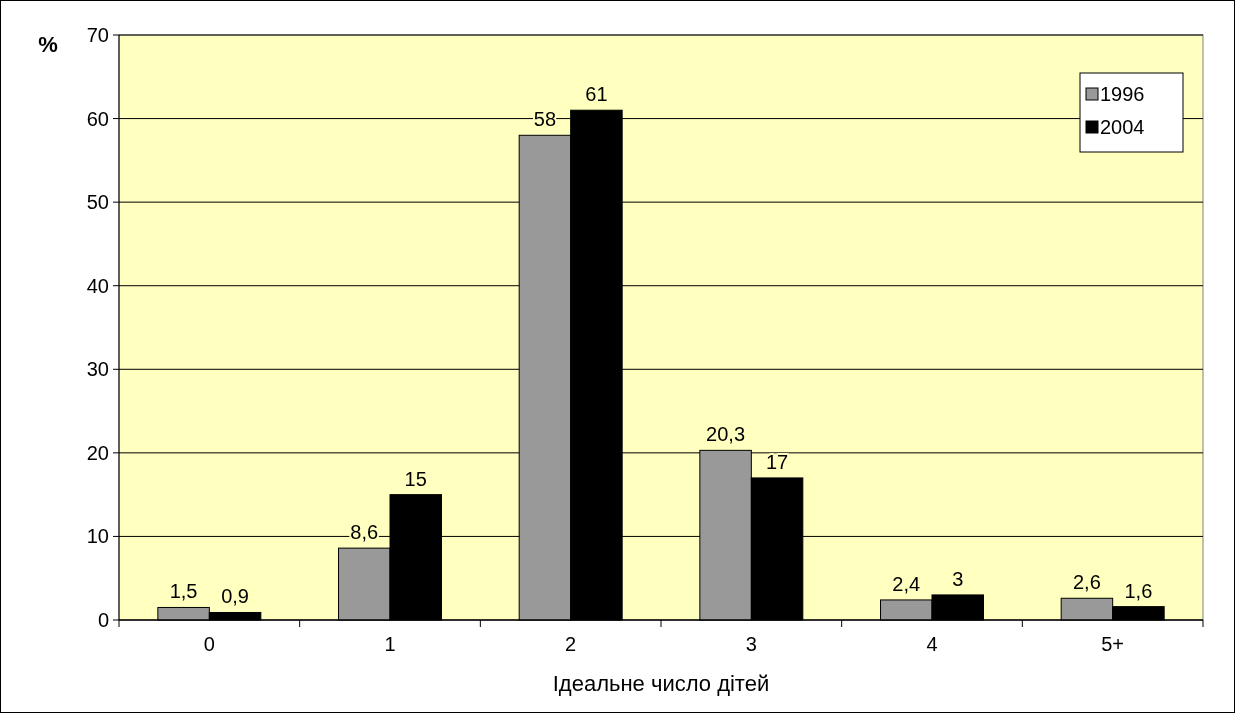 Image resolution: width=1235 pixels, height=713 pixels. I want to click on data-label: 61, so click(596, 94).